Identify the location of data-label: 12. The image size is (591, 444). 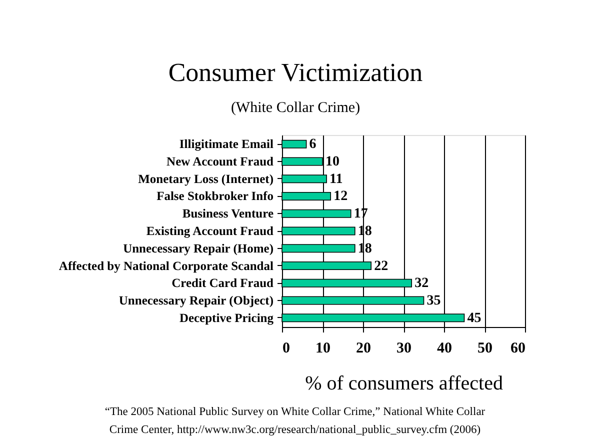
(341, 196).